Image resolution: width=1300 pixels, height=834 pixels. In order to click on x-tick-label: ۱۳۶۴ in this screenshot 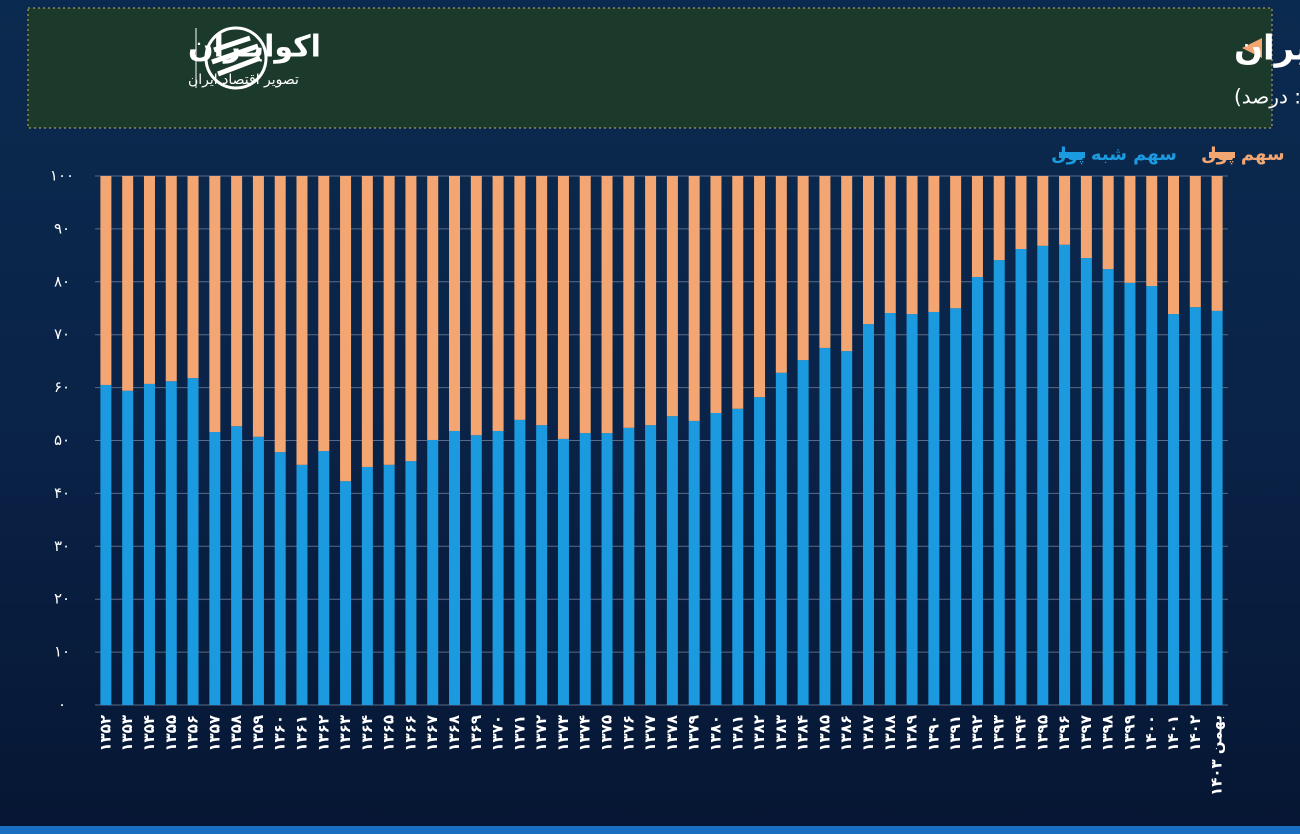, I will do `click(367, 733)`.